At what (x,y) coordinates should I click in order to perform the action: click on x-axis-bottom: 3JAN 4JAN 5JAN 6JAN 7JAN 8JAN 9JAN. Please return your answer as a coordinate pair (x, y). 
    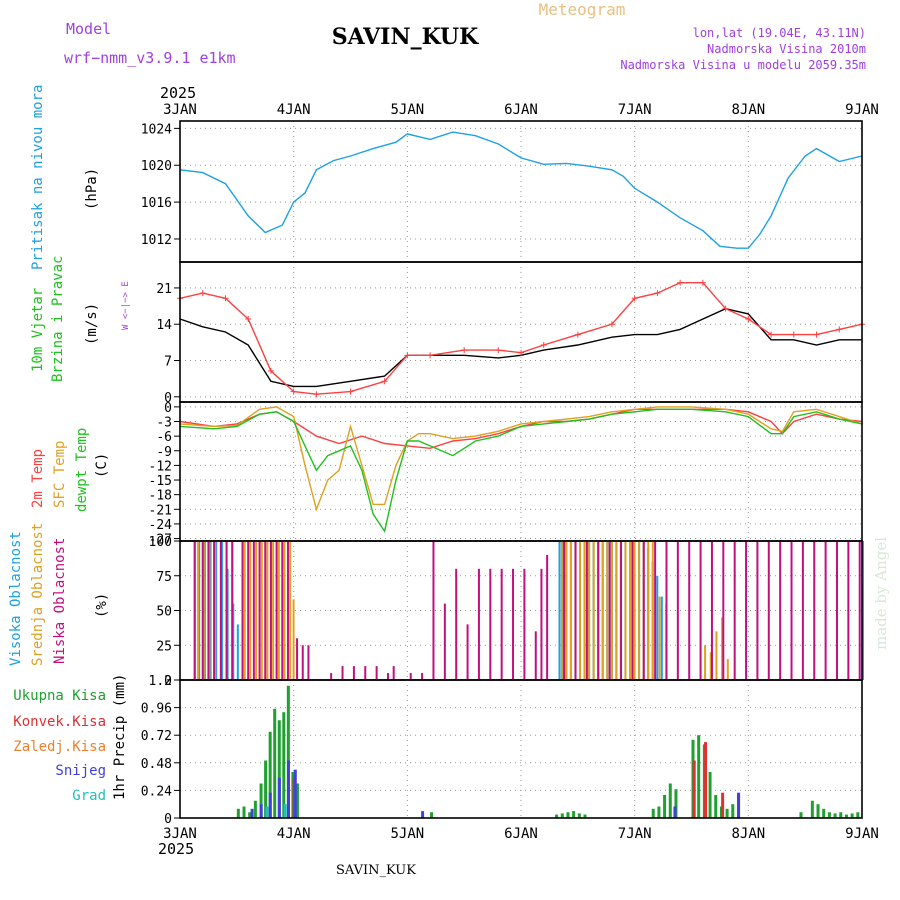
    Looking at the image, I should click on (521, 834).